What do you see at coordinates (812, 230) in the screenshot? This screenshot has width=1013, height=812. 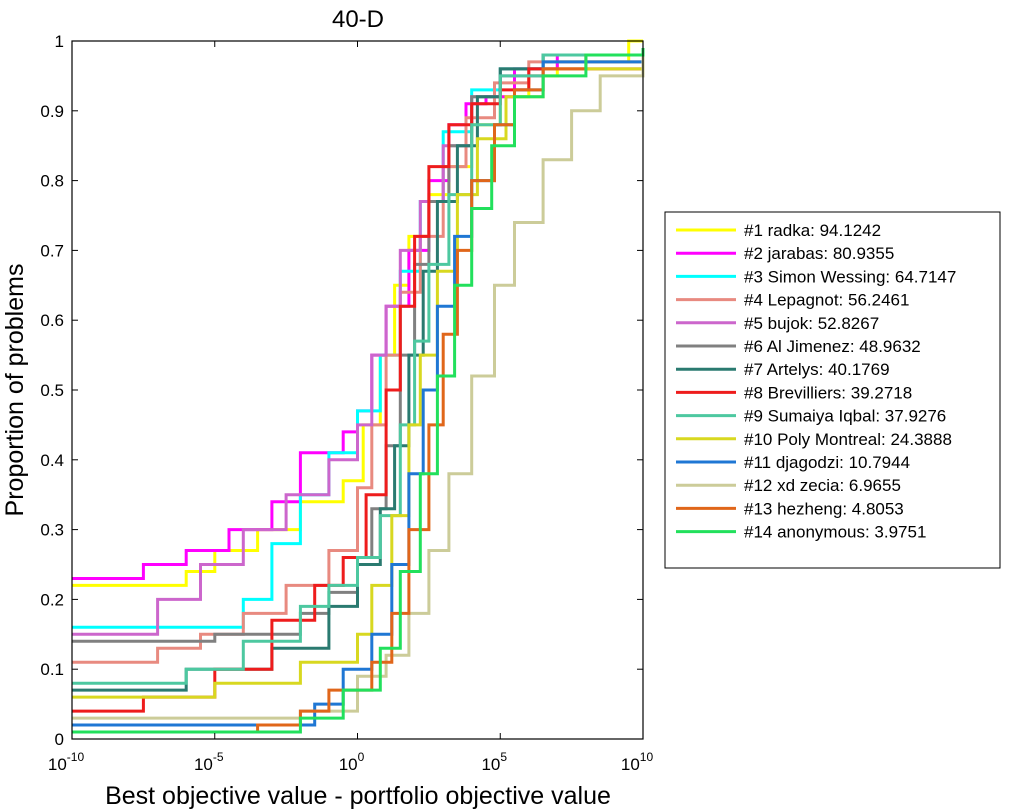 I see `legend-label: #1 radka: 94.1242` at bounding box center [812, 230].